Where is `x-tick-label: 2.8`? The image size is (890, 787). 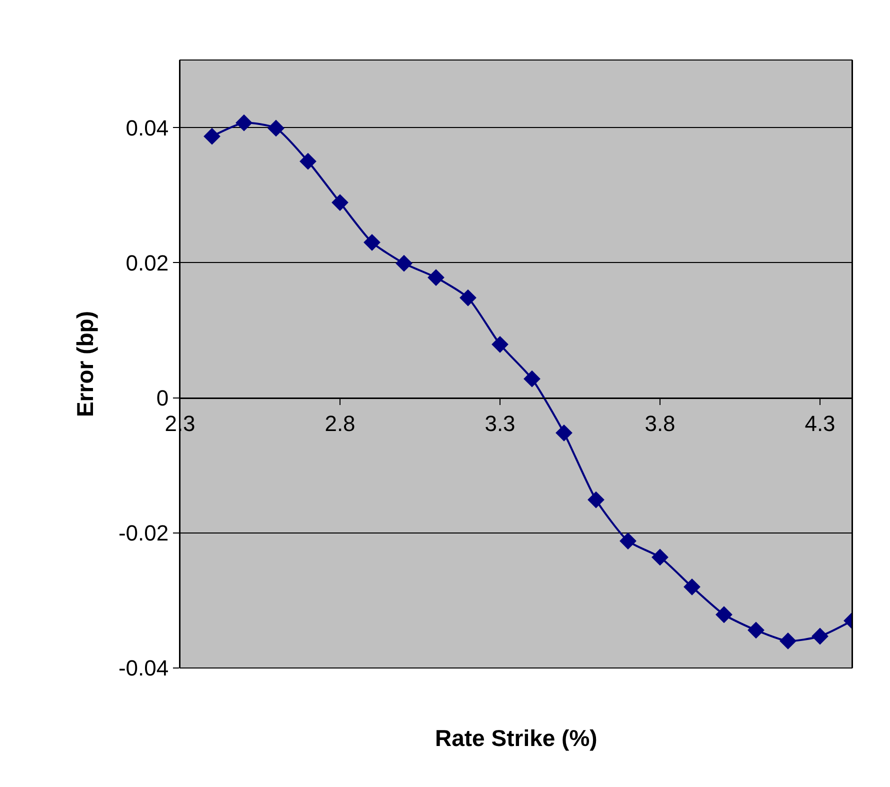
x-tick-label: 2.8 is located at coordinates (340, 423).